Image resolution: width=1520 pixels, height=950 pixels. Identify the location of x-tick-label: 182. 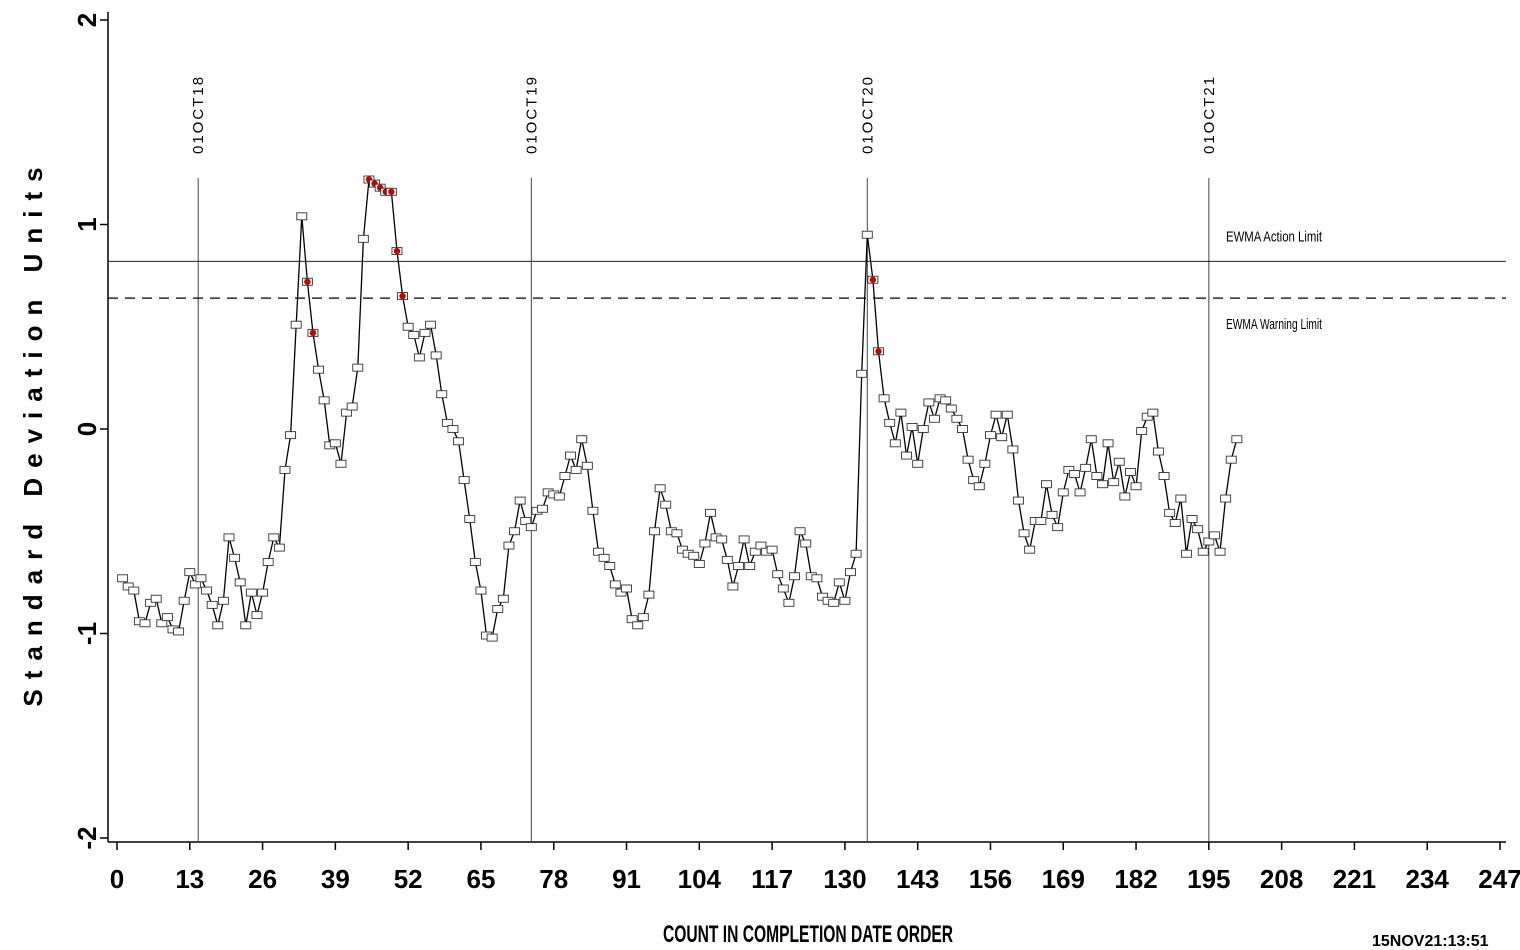
(1135, 879).